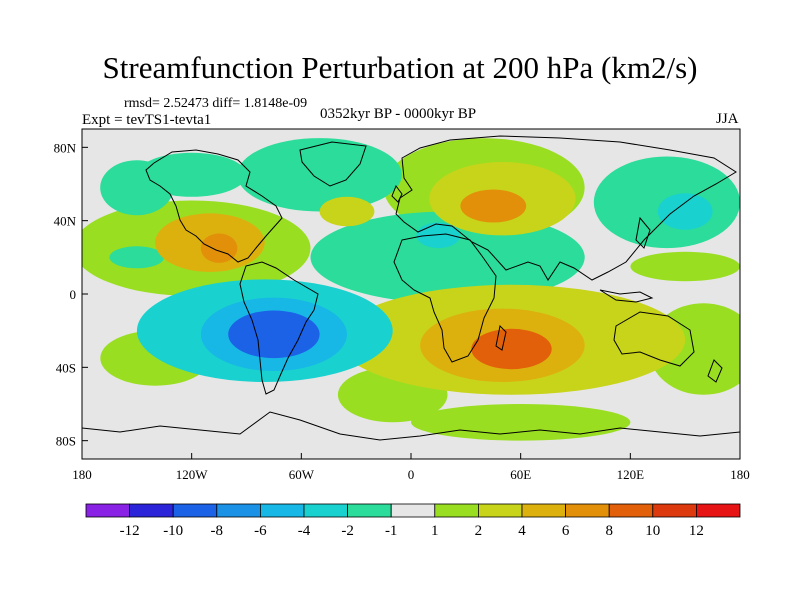 This screenshot has height=600, width=800. What do you see at coordinates (522, 531) in the screenshot?
I see `colorbar-label-9: 4` at bounding box center [522, 531].